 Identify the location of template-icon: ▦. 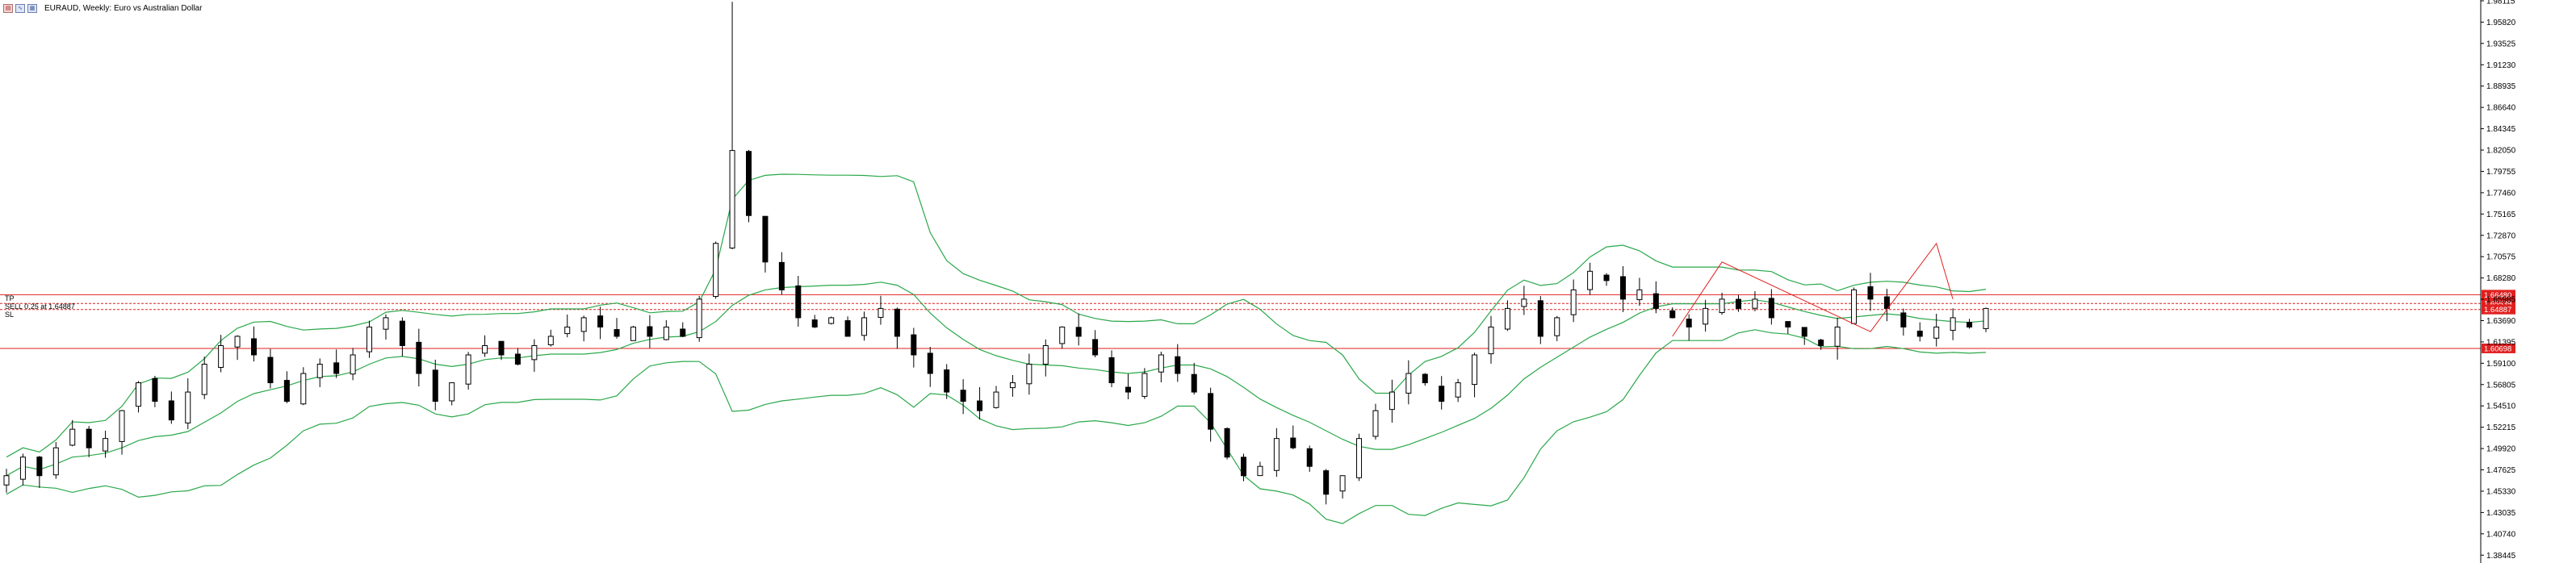
(32, 8).